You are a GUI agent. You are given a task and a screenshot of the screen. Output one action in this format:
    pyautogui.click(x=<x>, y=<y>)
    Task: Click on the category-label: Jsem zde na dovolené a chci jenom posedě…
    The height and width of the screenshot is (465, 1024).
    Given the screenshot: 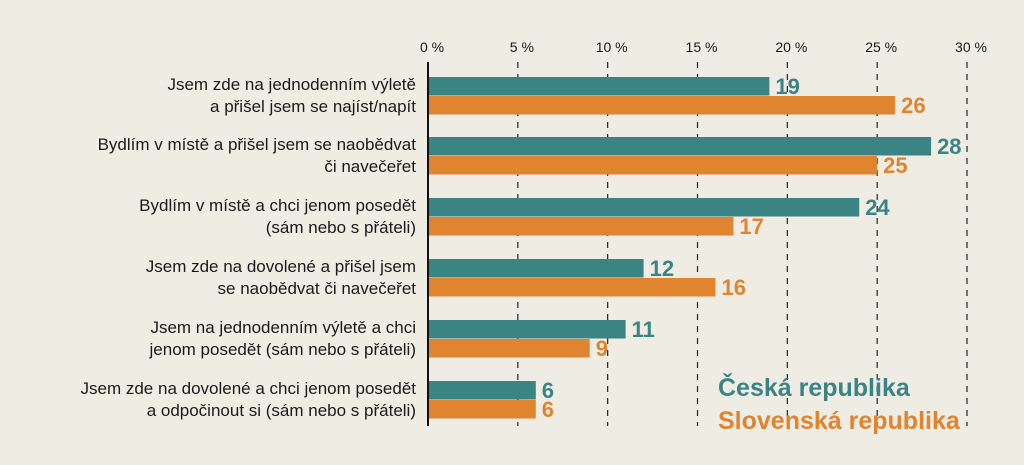 What is the action you would take?
    pyautogui.click(x=249, y=388)
    